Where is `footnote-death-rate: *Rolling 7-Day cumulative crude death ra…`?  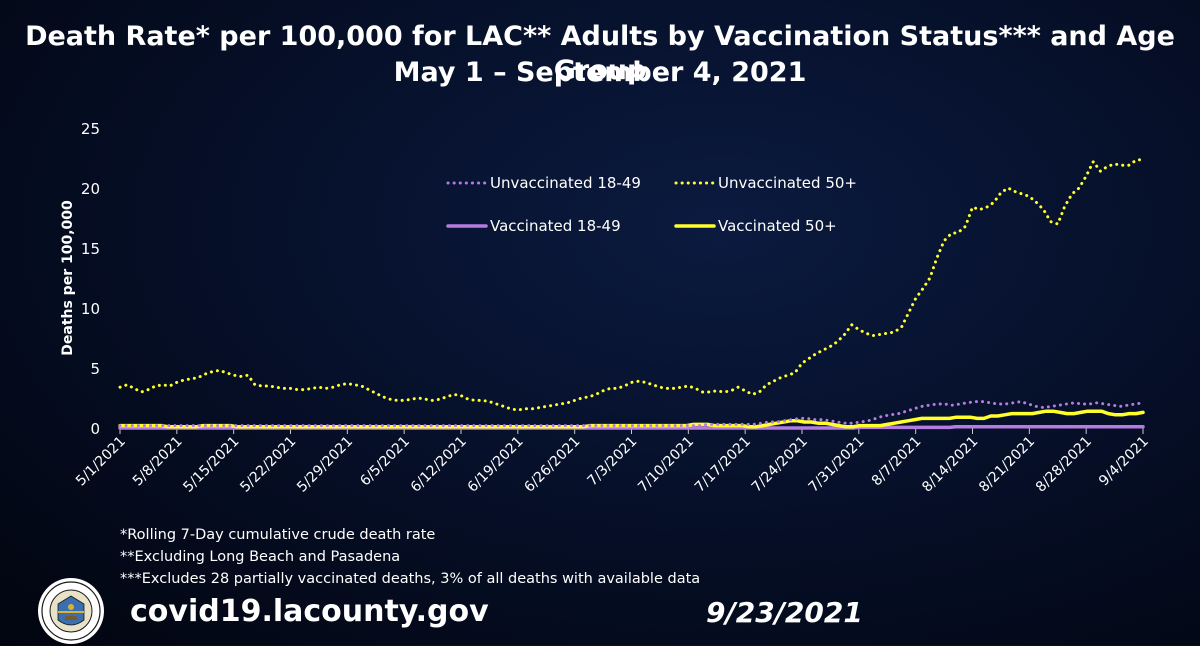
footnote-death-rate: *Rolling 7-Day cumulative crude death ra… is located at coordinates (278, 535).